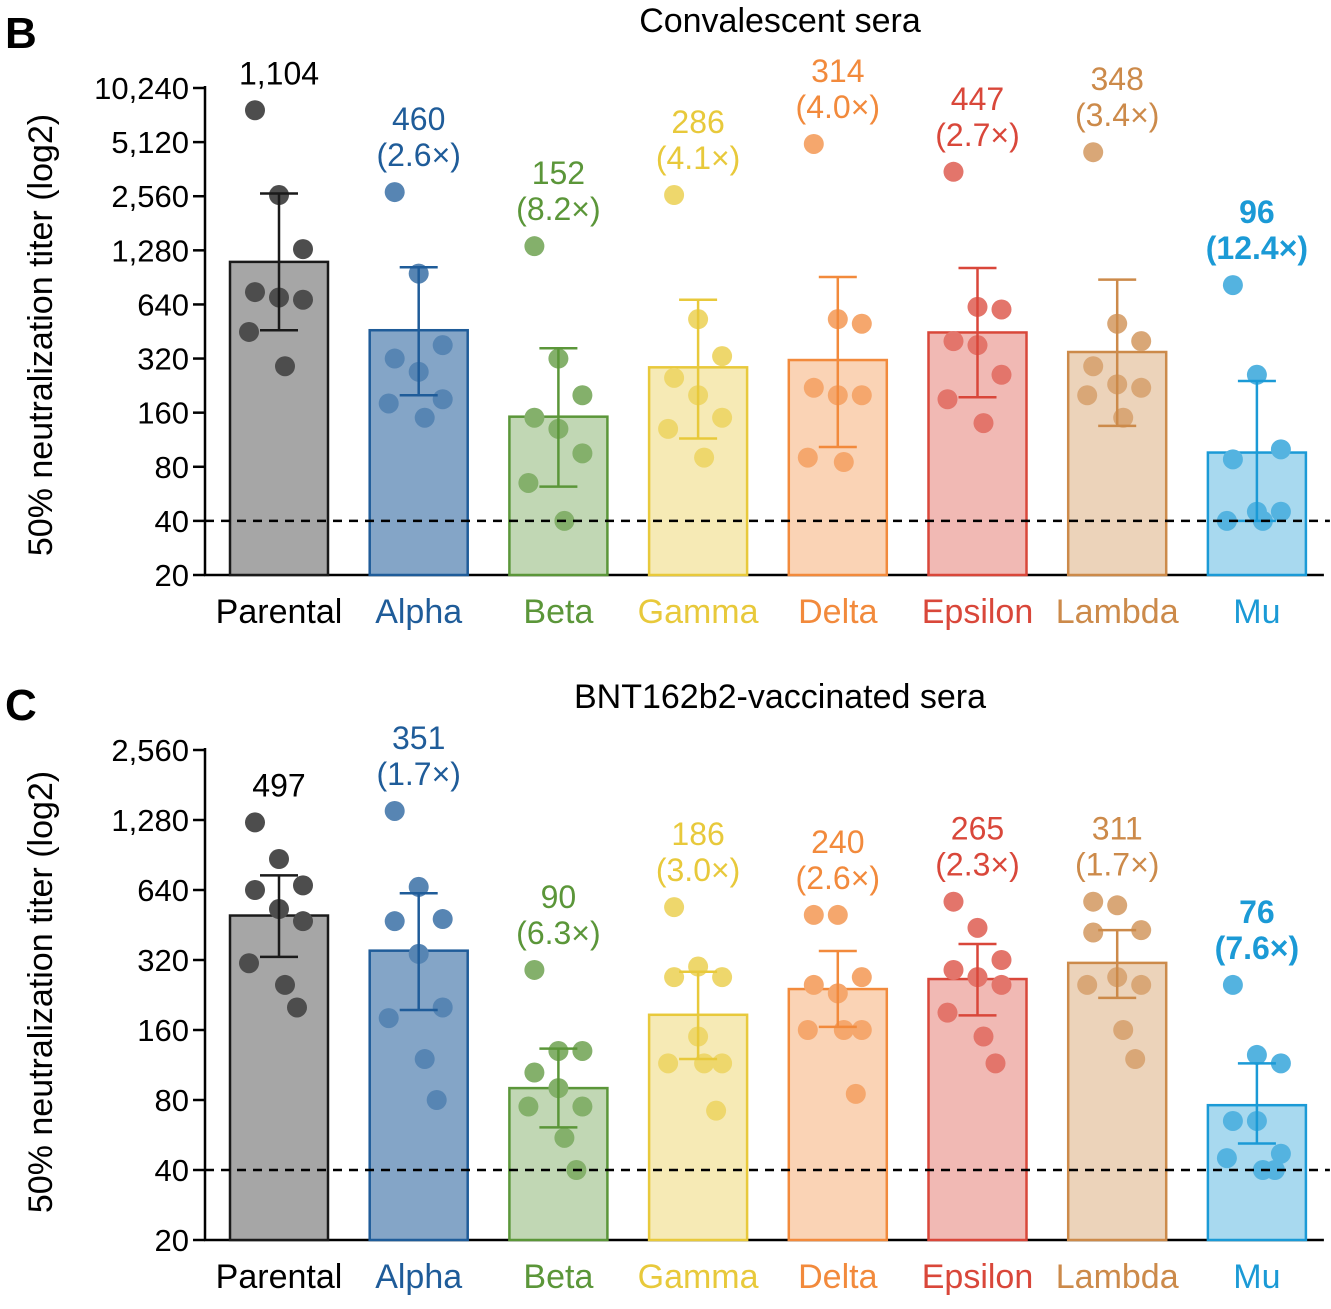  Describe the element at coordinates (150, 142) in the screenshot. I see `y-tick-label: 5,120` at that location.